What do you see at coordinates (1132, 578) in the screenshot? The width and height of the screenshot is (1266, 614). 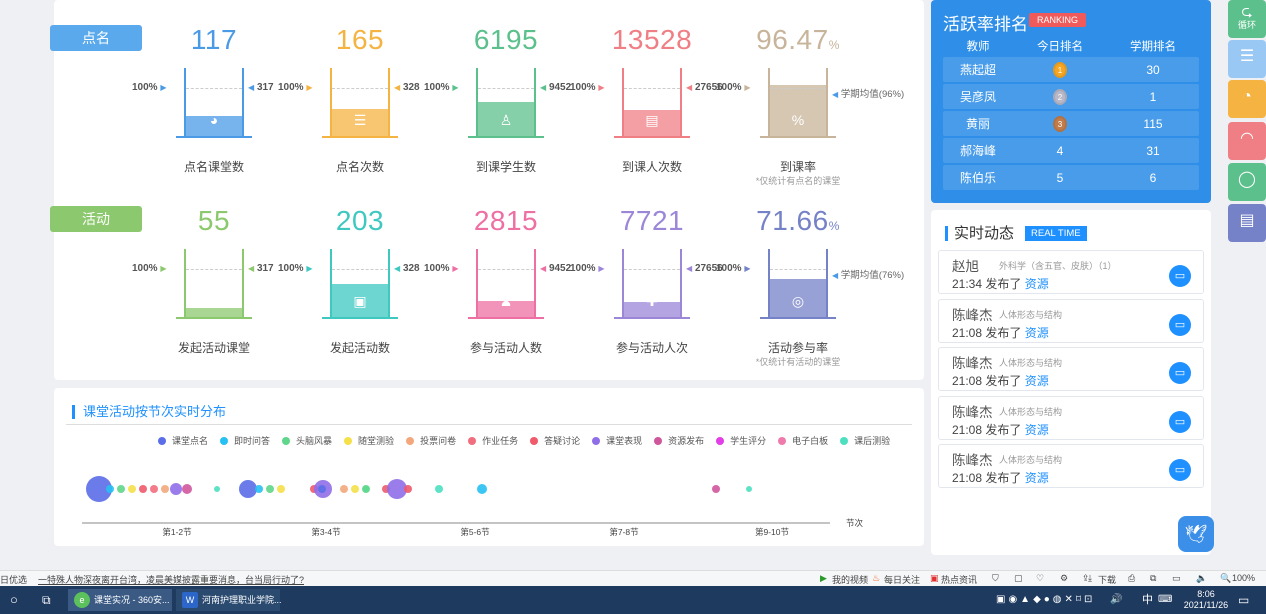 I see `print-icon: ⎙` at bounding box center [1132, 578].